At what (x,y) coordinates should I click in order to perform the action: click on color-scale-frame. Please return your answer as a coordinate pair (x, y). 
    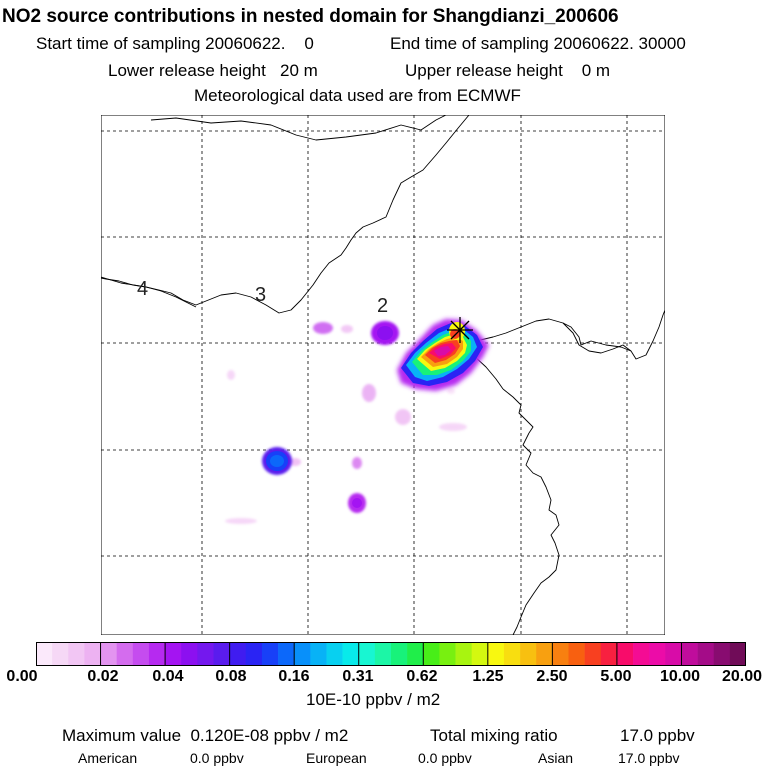
    Looking at the image, I should click on (391, 654).